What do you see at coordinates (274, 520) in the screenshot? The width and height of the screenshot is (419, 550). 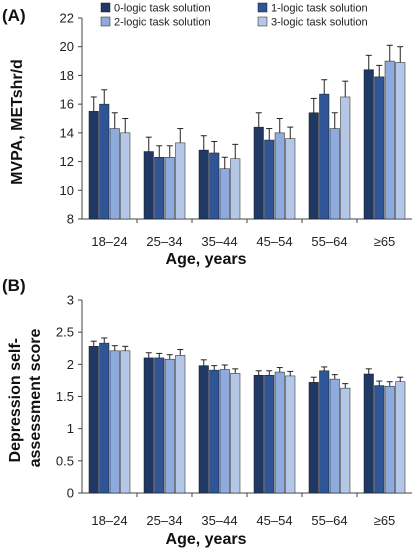 I see `panel-b-x-tick-label: 45–54` at bounding box center [274, 520].